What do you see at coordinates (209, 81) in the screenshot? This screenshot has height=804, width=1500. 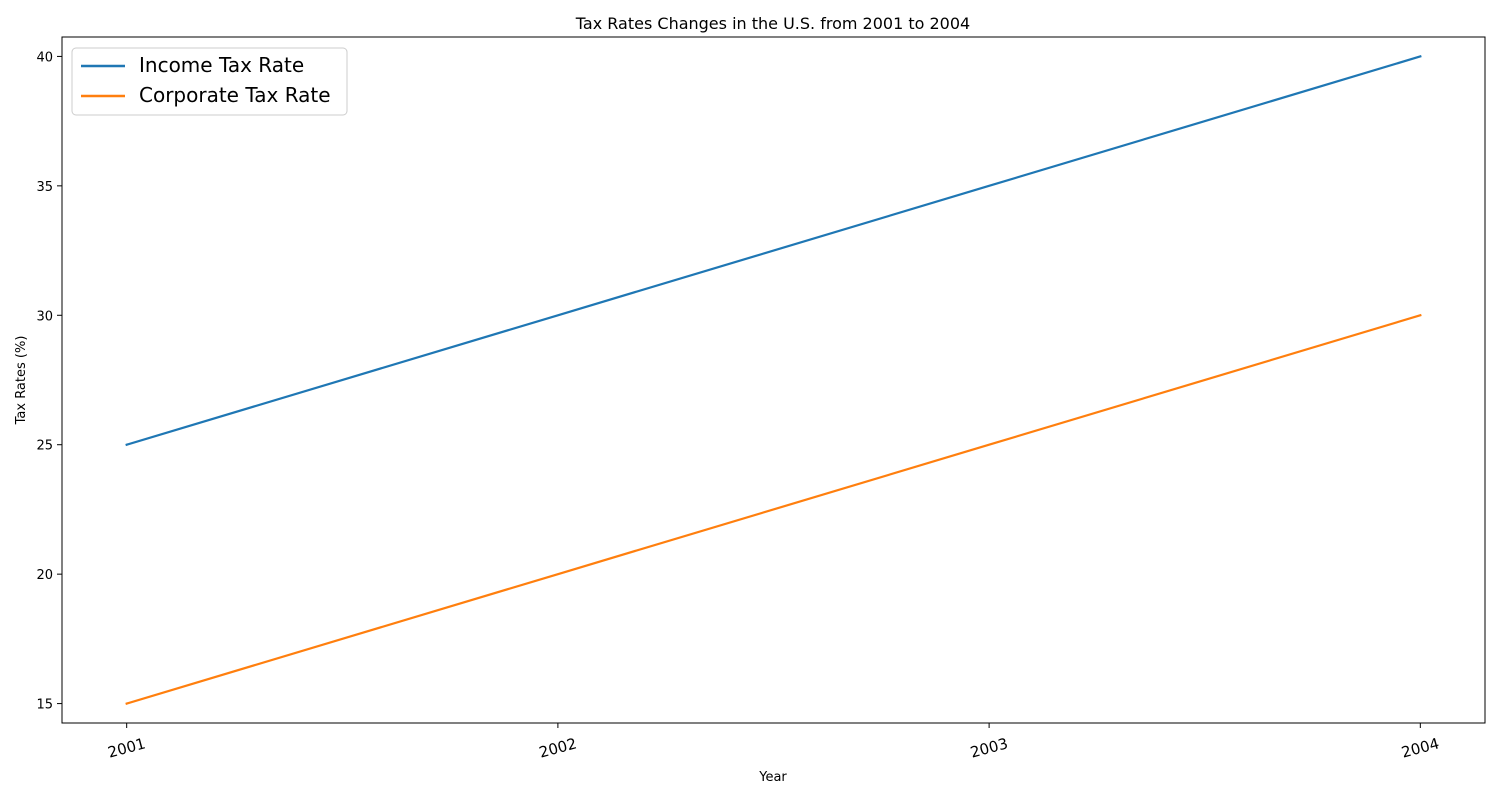 I see `legend: Income Tax Rate Corporate Tax Rate` at bounding box center [209, 81].